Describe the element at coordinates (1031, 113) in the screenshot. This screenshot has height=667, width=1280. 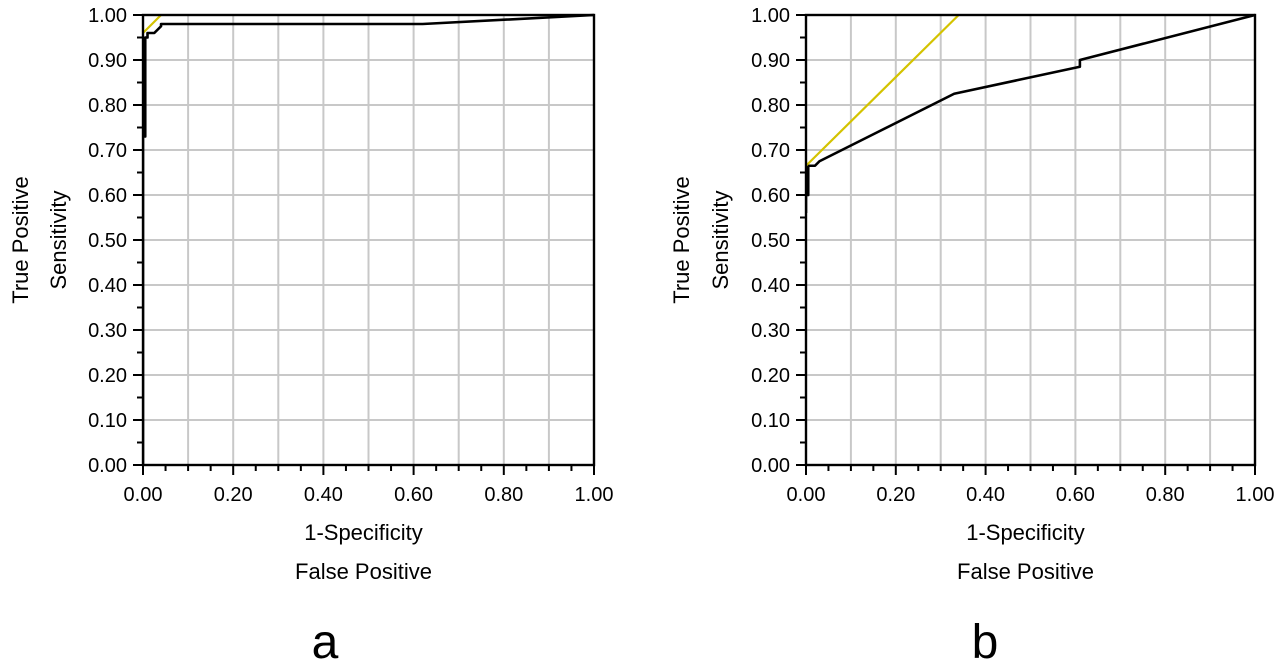
I see `roc-curve` at that location.